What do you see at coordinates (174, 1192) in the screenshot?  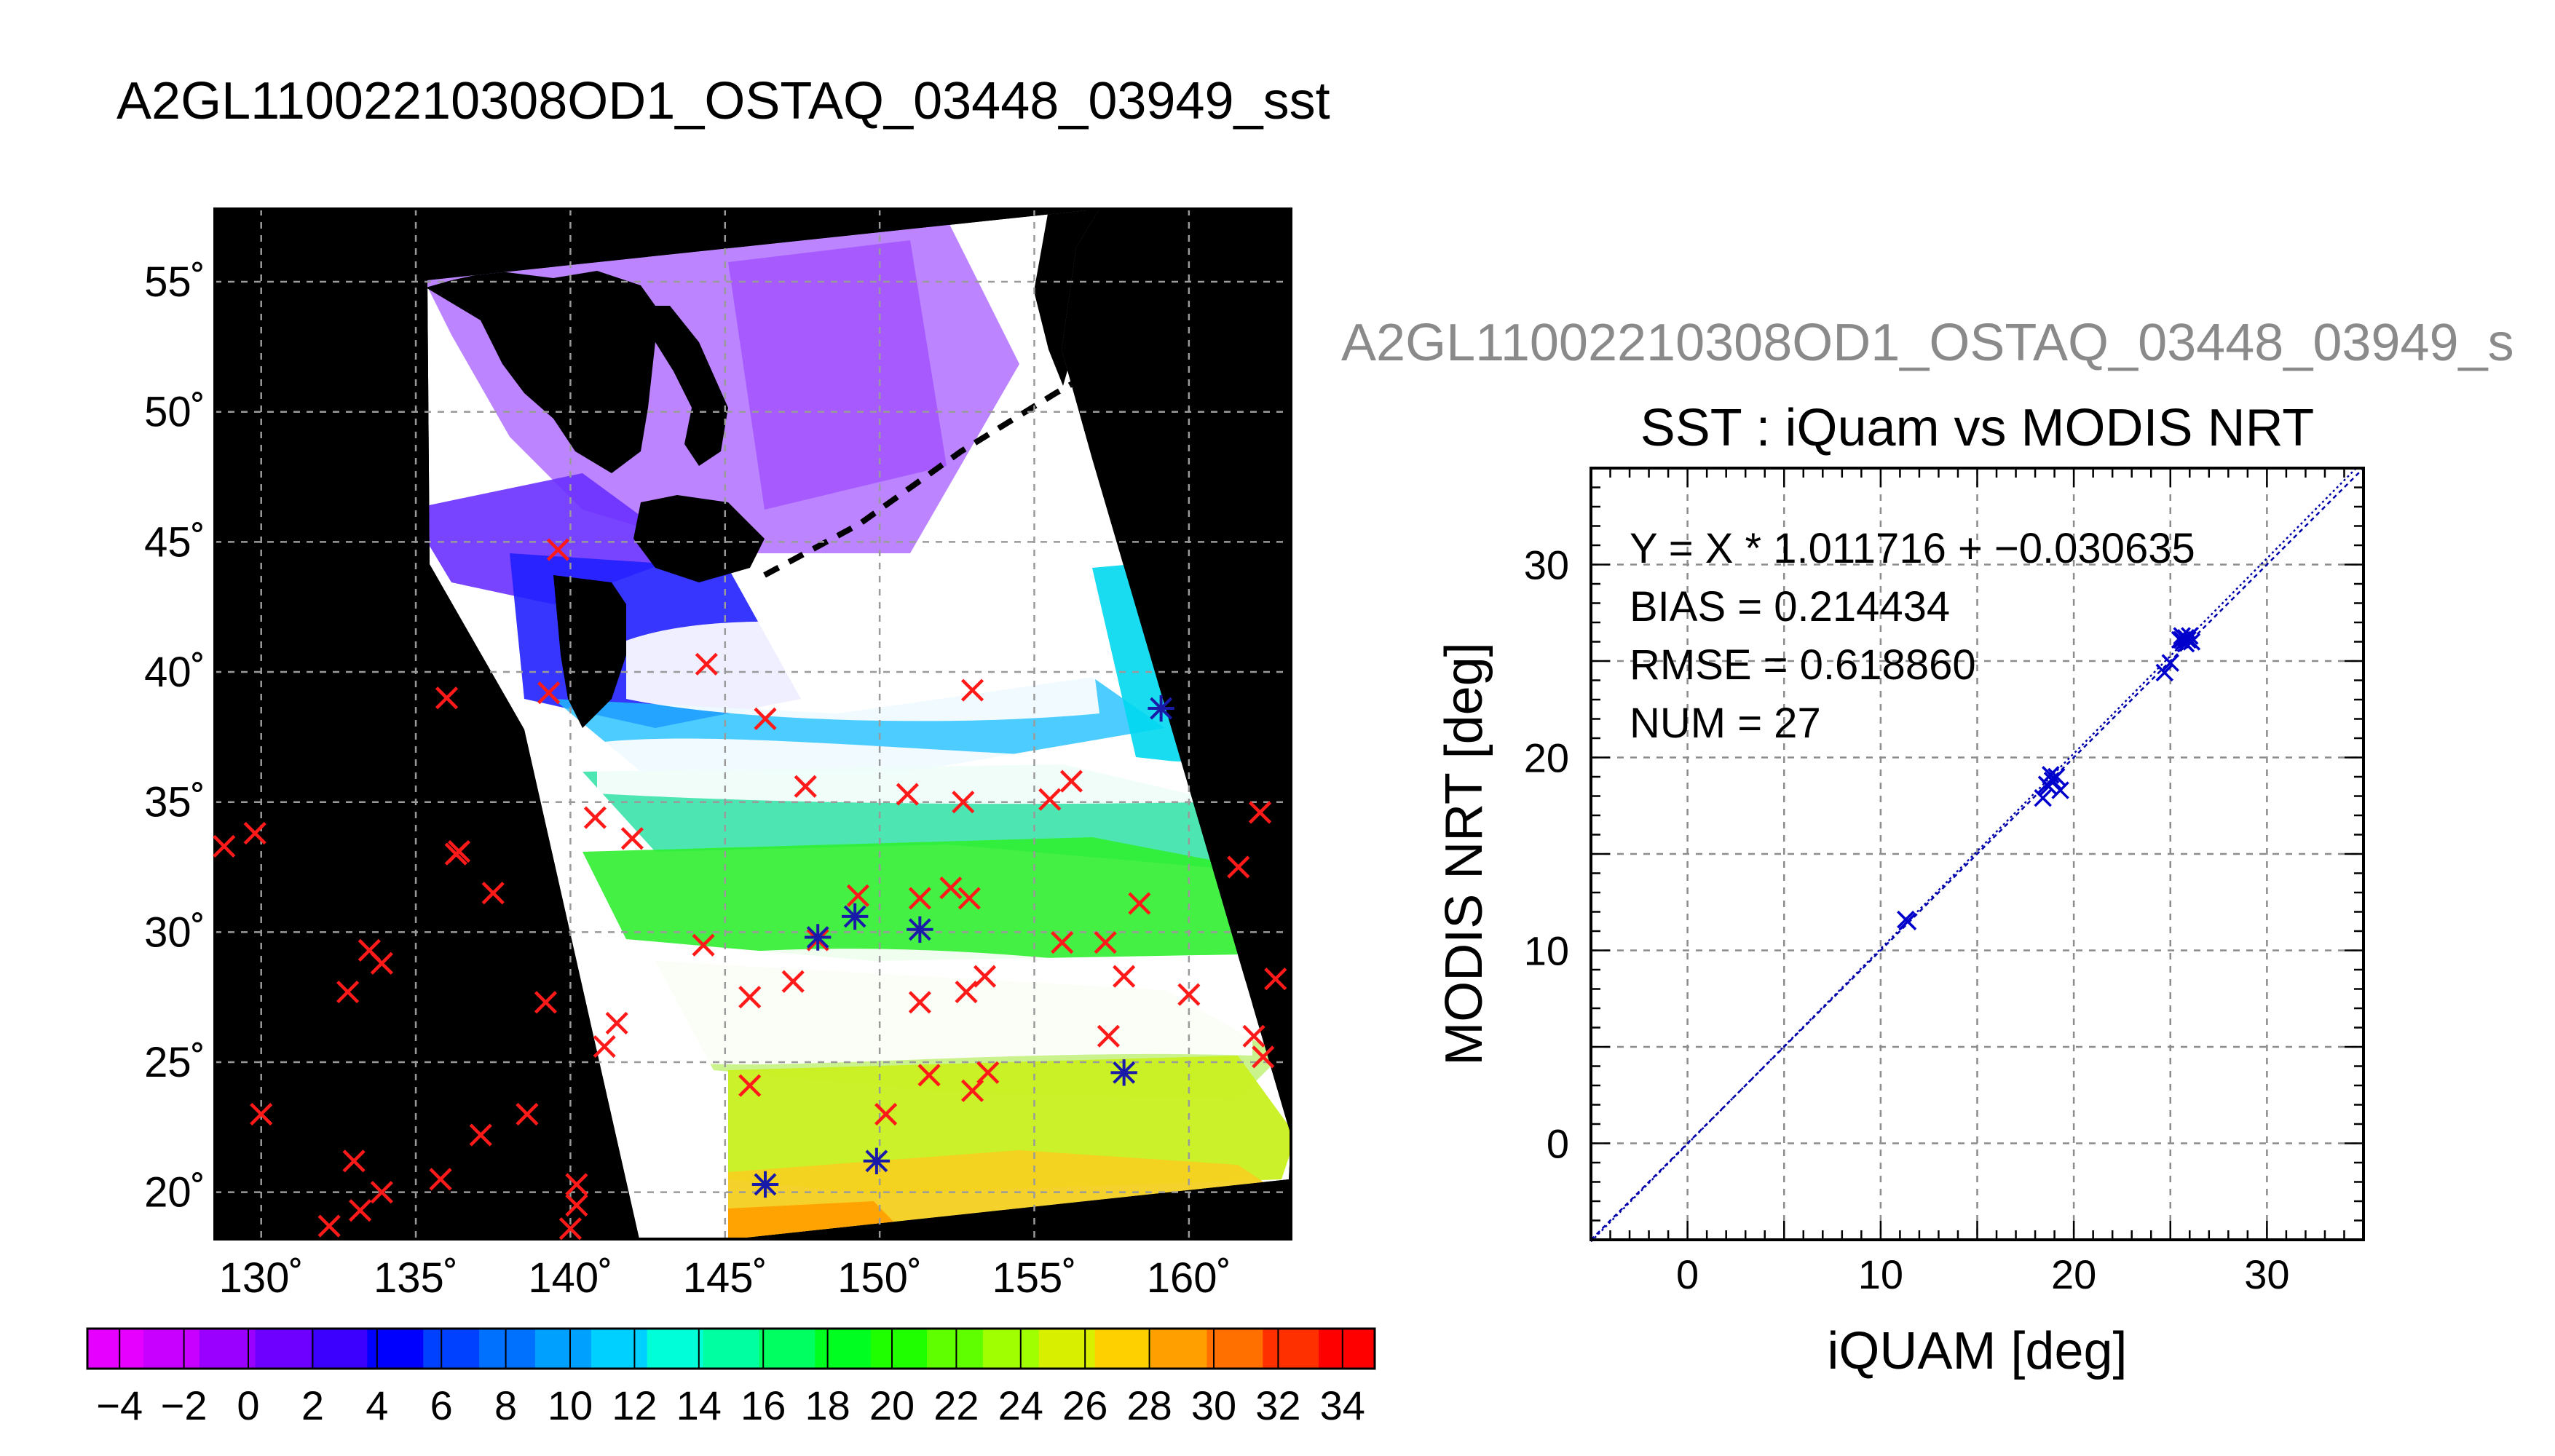 I see `map-lat-tick-label: 20˚` at bounding box center [174, 1192].